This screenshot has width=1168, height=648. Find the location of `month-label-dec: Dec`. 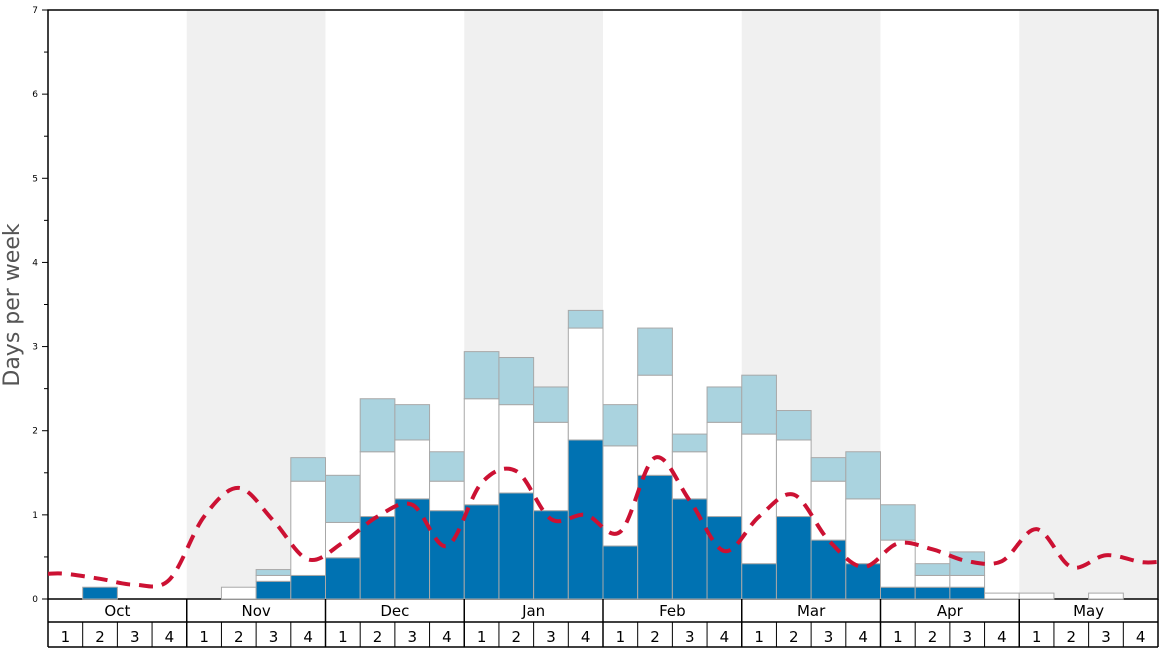

month-label-dec: Dec is located at coordinates (394, 611).